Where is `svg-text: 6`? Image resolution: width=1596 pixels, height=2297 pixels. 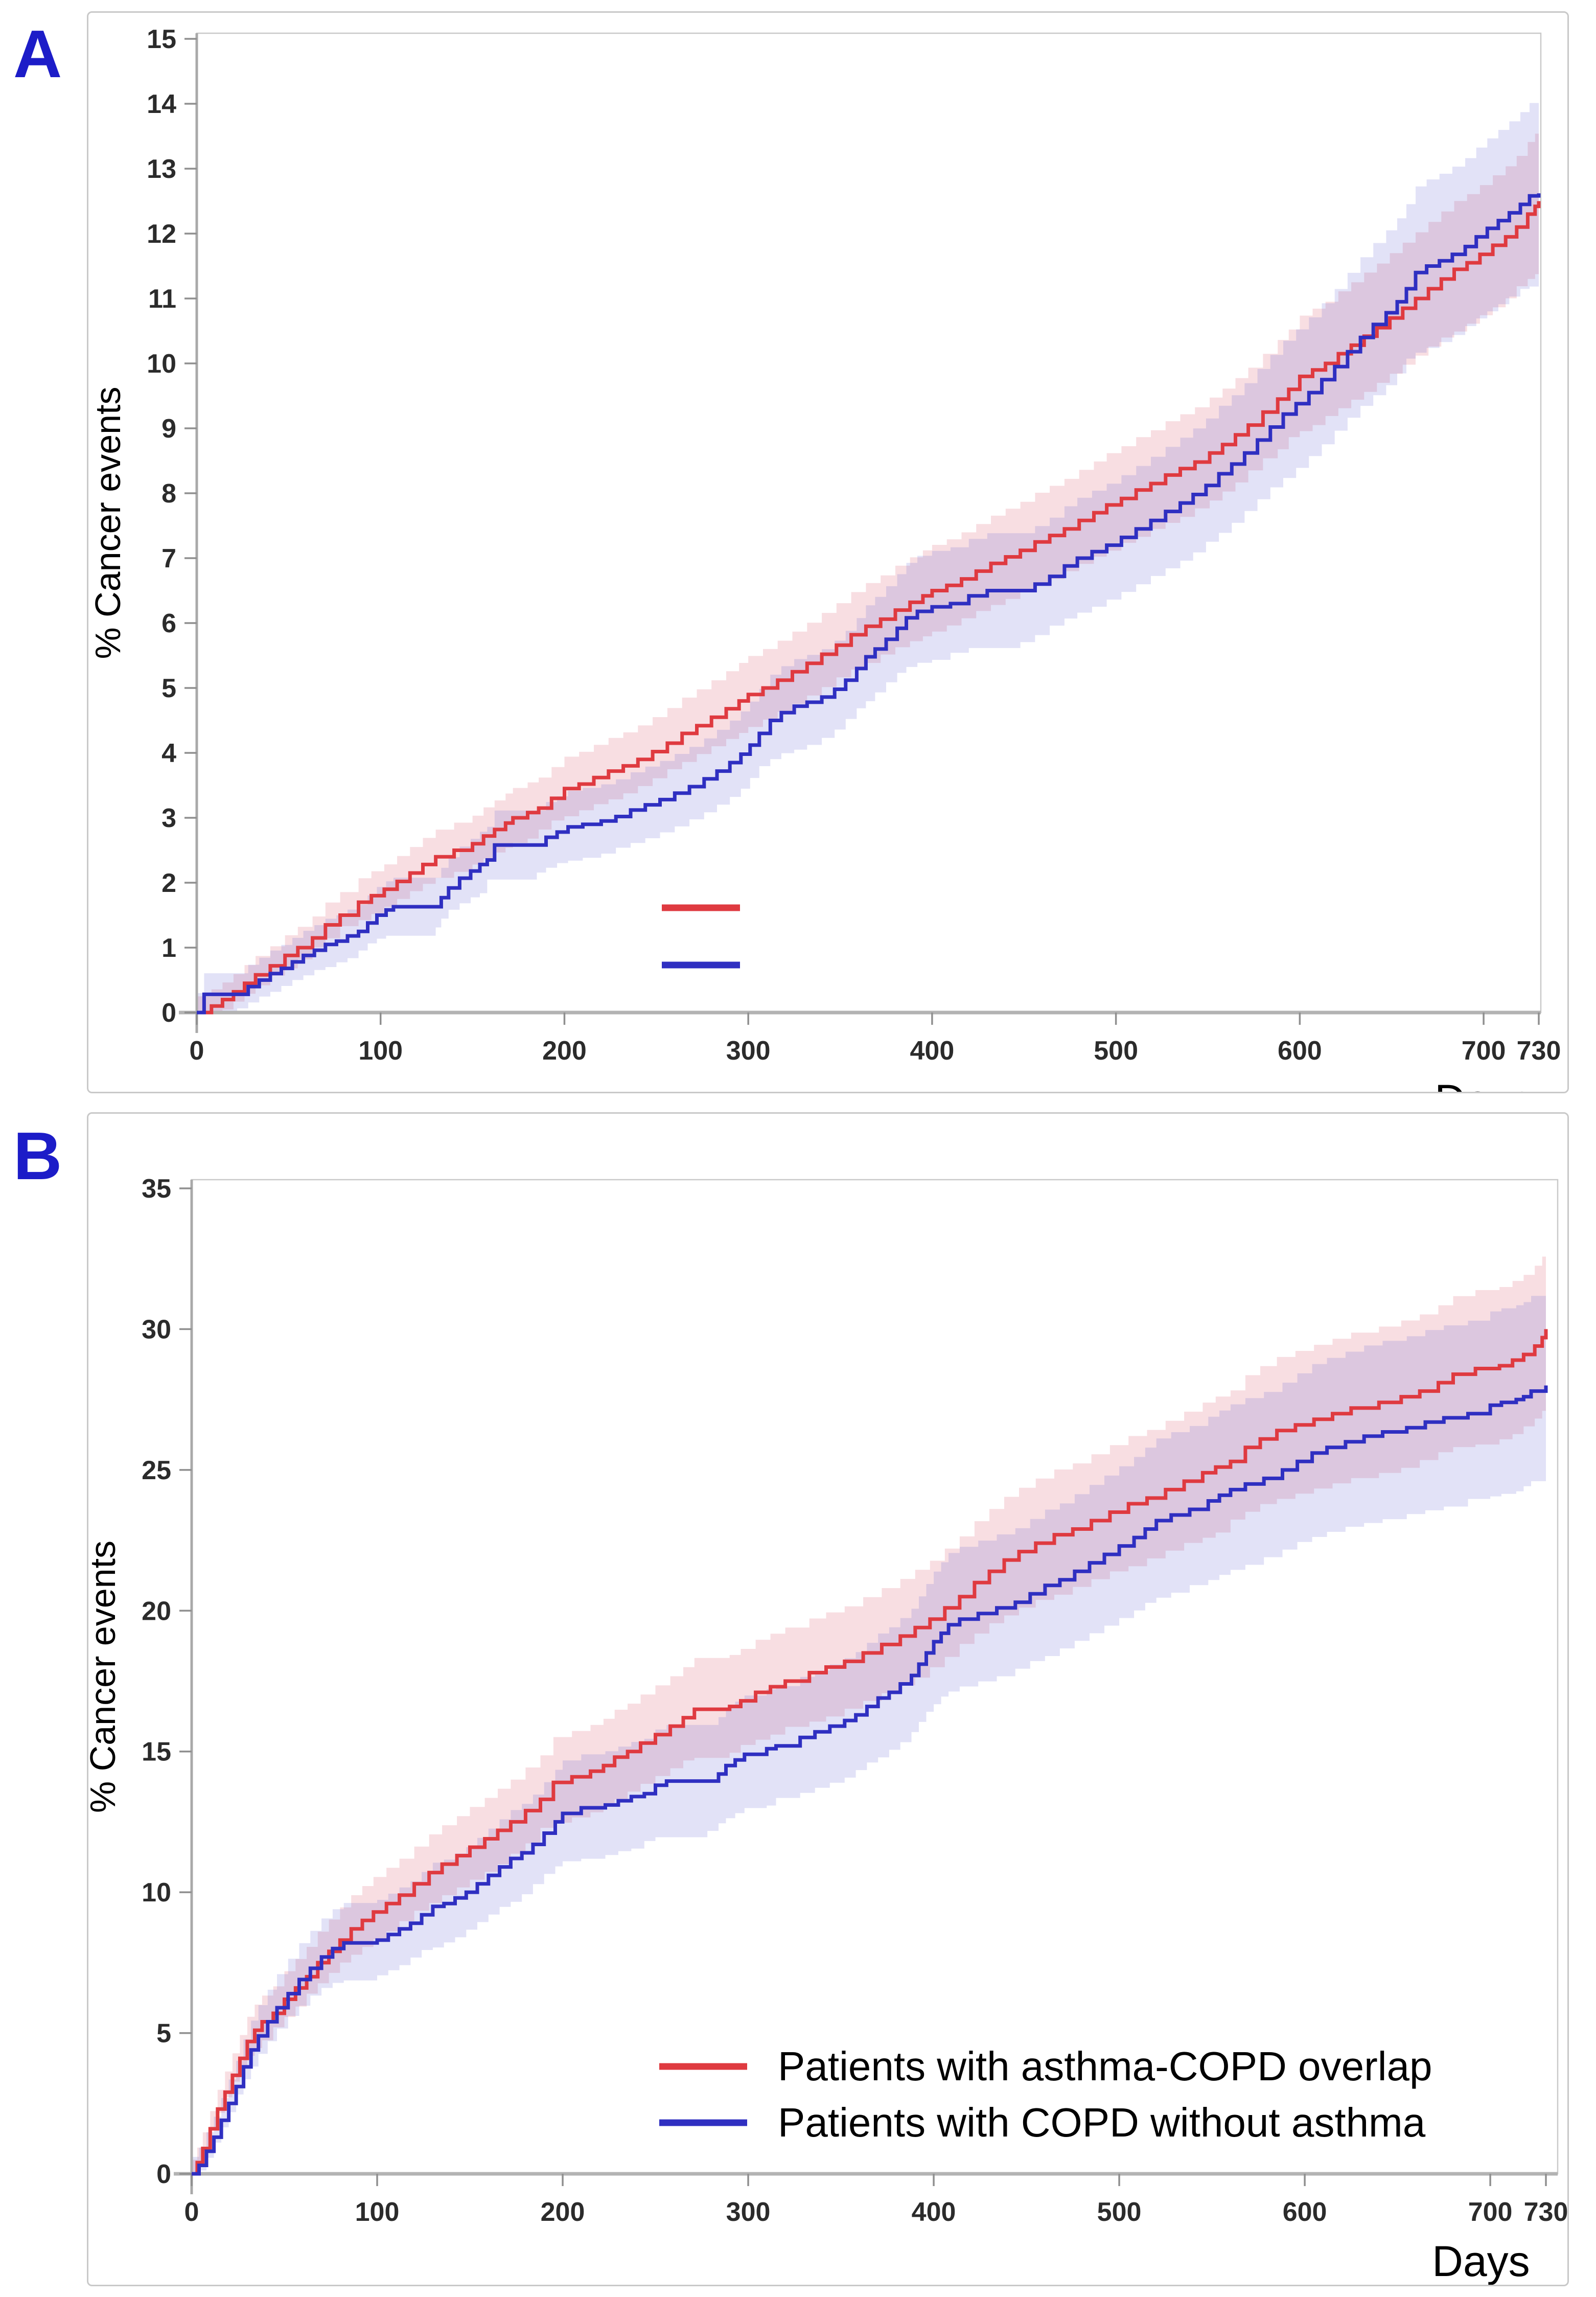
svg-text: 6 is located at coordinates (168, 623).